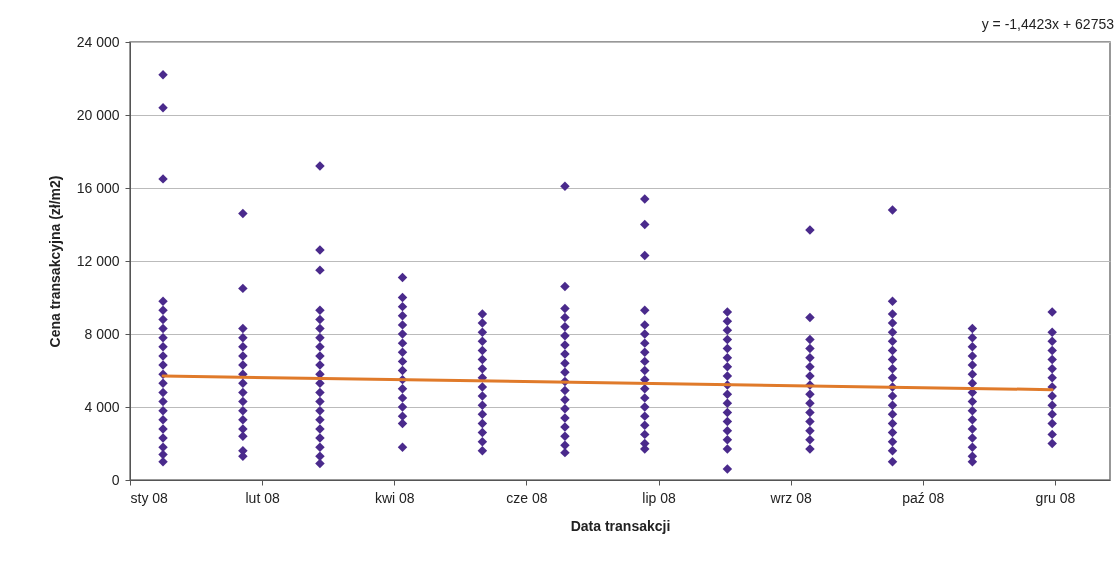  I want to click on y-tick-label: 24 000, so click(98, 41).